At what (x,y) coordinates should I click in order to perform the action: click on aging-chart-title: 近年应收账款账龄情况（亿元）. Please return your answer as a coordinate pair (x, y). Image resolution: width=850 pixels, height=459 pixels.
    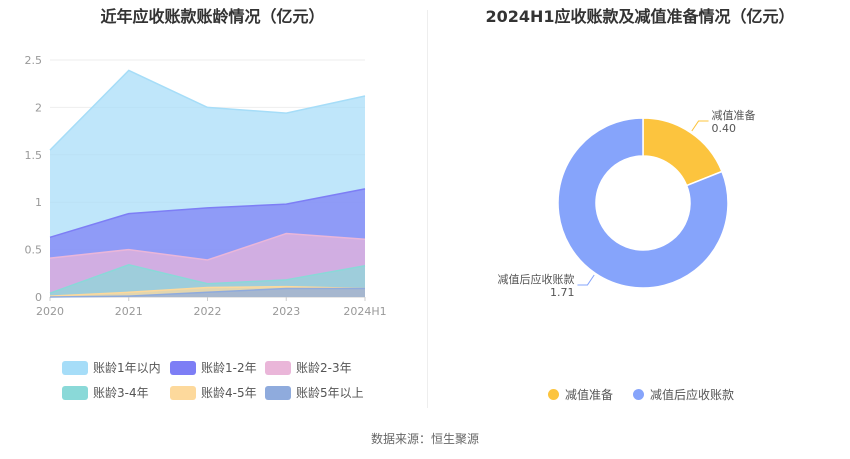
    Looking at the image, I should click on (212, 16).